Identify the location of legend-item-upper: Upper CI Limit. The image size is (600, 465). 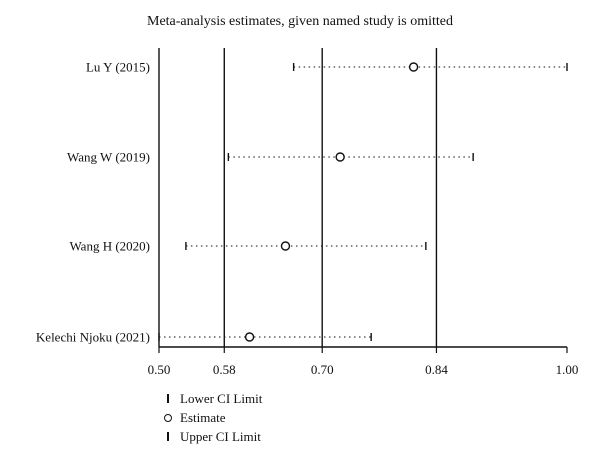
(211, 436).